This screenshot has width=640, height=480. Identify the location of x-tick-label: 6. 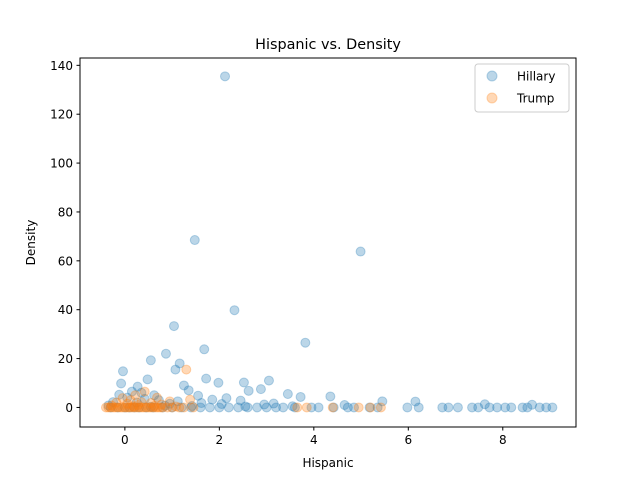
(408, 440).